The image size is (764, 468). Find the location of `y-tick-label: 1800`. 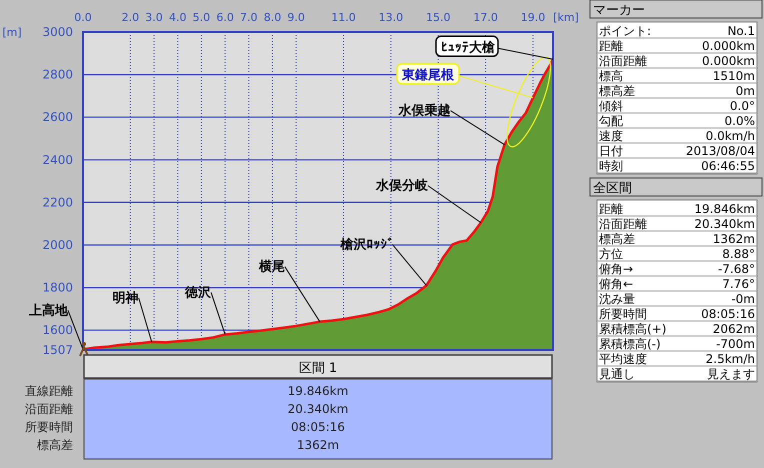

y-tick-label: 1800 is located at coordinates (57, 287).